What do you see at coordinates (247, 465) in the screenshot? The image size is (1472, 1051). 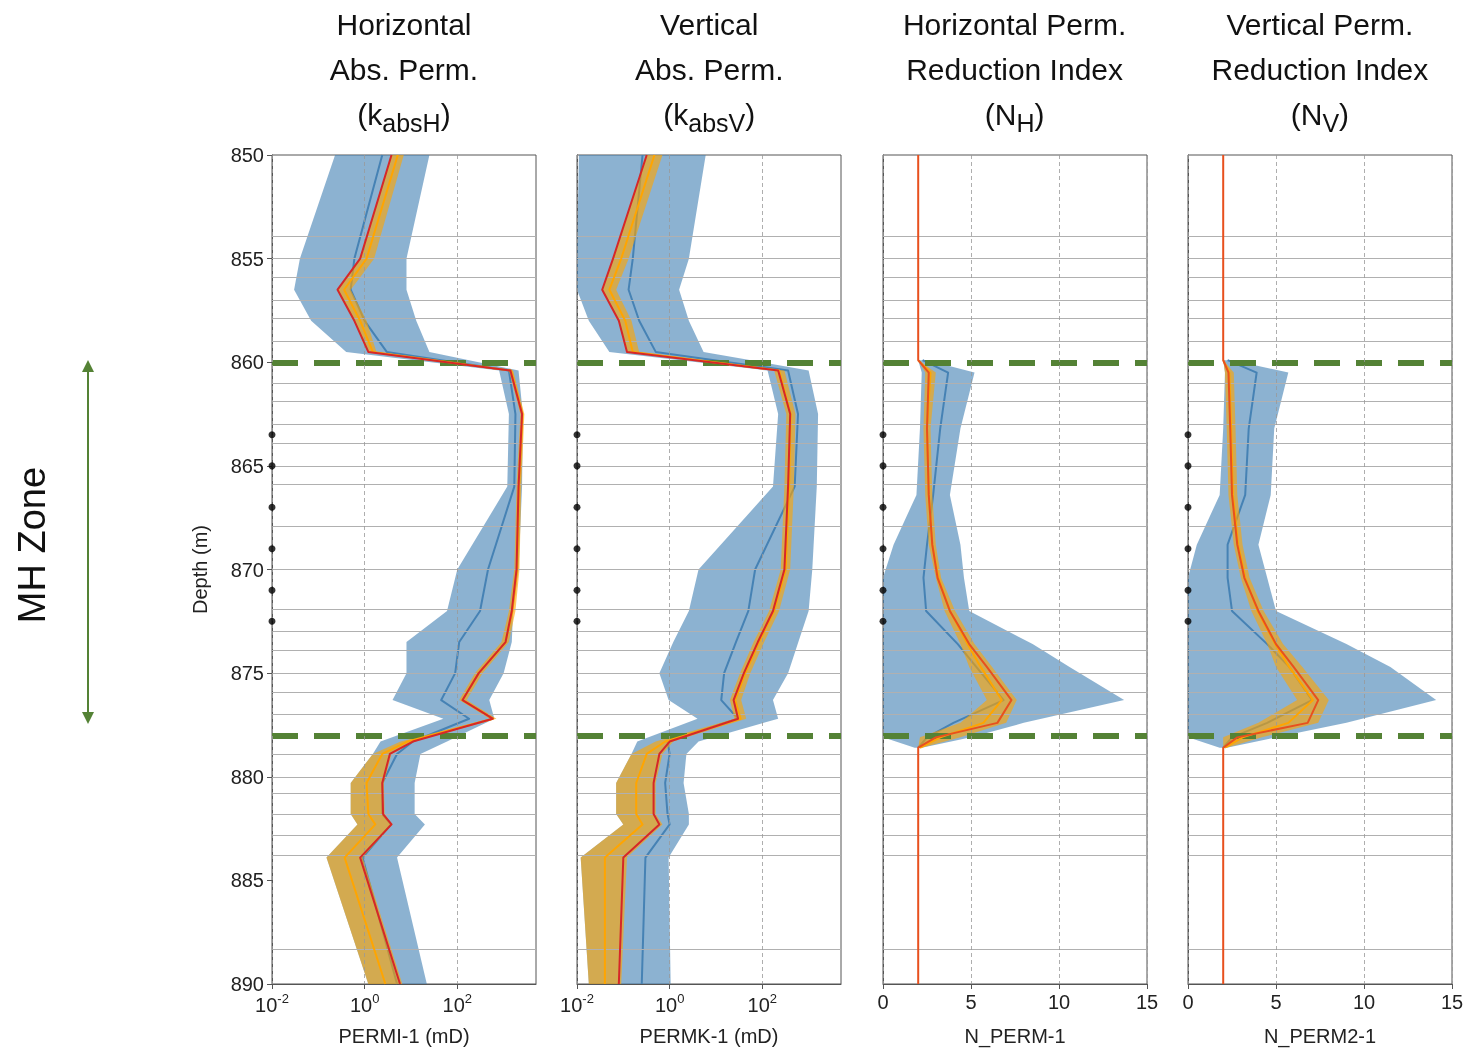 I see `y-tick-label: 865` at bounding box center [247, 465].